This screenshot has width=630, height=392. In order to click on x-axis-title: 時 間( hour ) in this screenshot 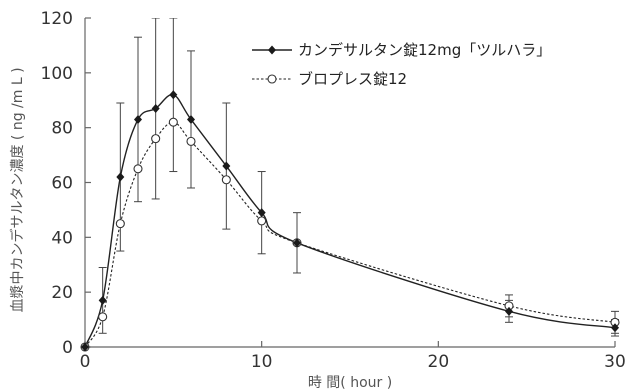, I will do `click(350, 383)`.